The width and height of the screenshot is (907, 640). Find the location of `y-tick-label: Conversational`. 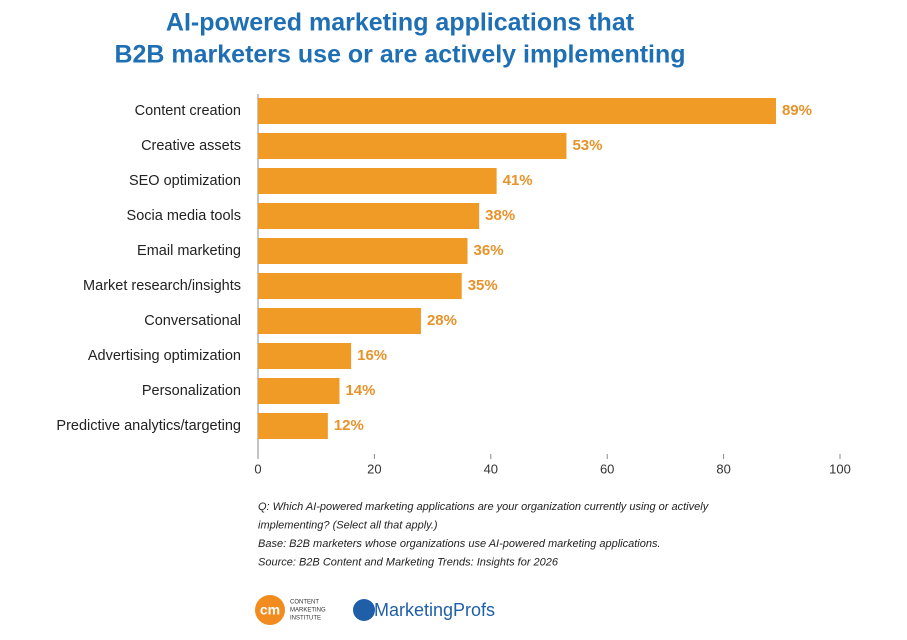

y-tick-label: Conversational is located at coordinates (192, 321).